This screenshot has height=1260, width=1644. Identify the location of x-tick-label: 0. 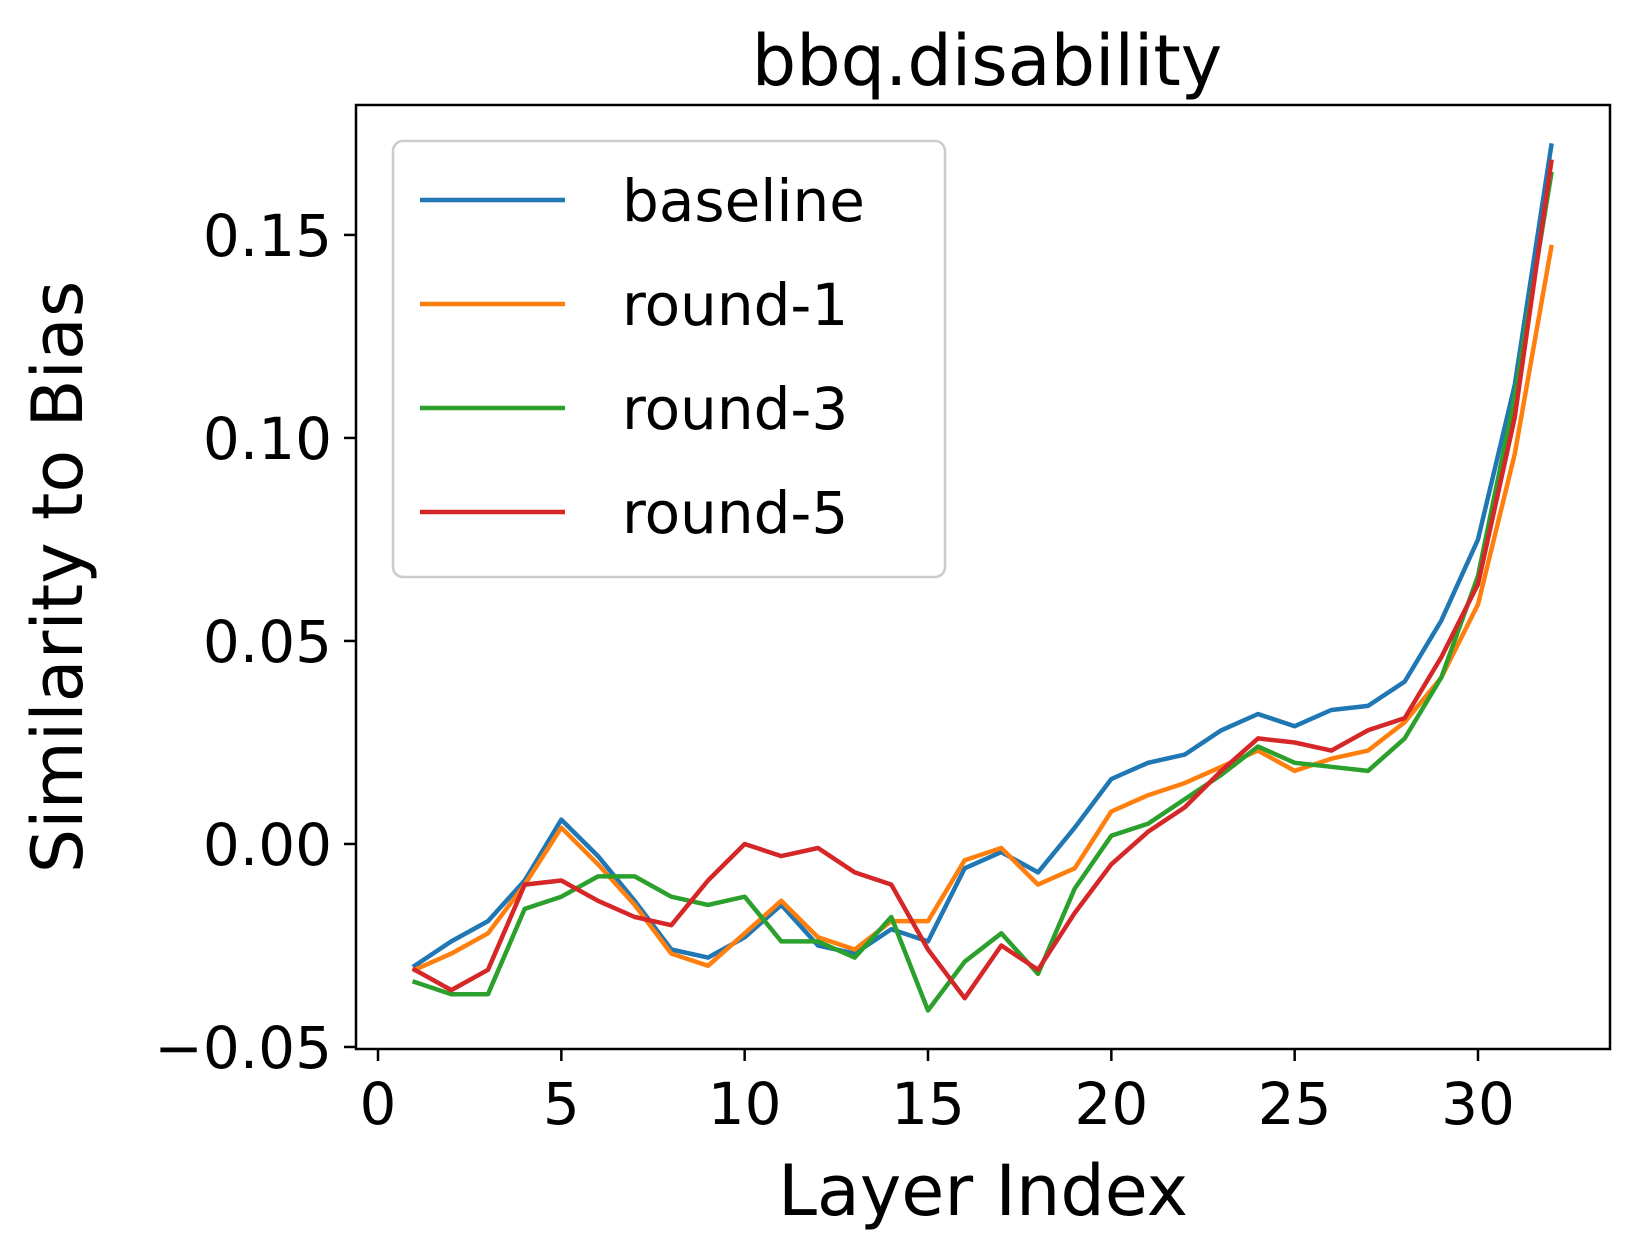
(378, 1104).